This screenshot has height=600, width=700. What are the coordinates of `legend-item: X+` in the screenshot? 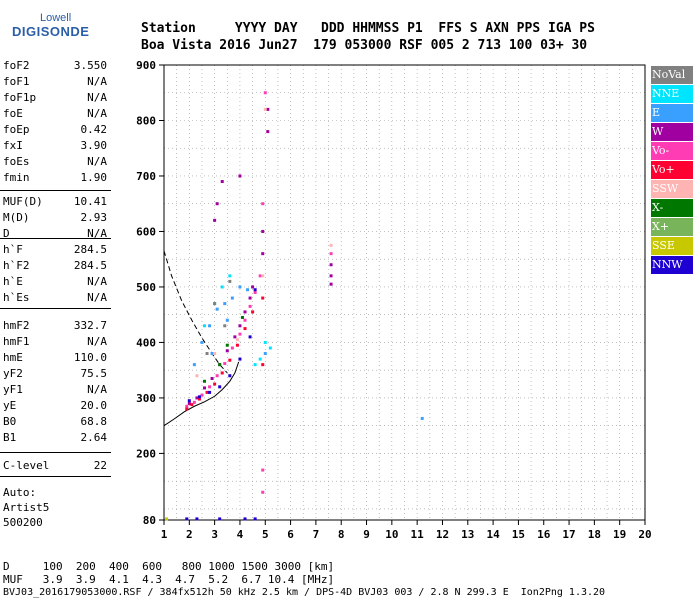 It's located at (672, 227).